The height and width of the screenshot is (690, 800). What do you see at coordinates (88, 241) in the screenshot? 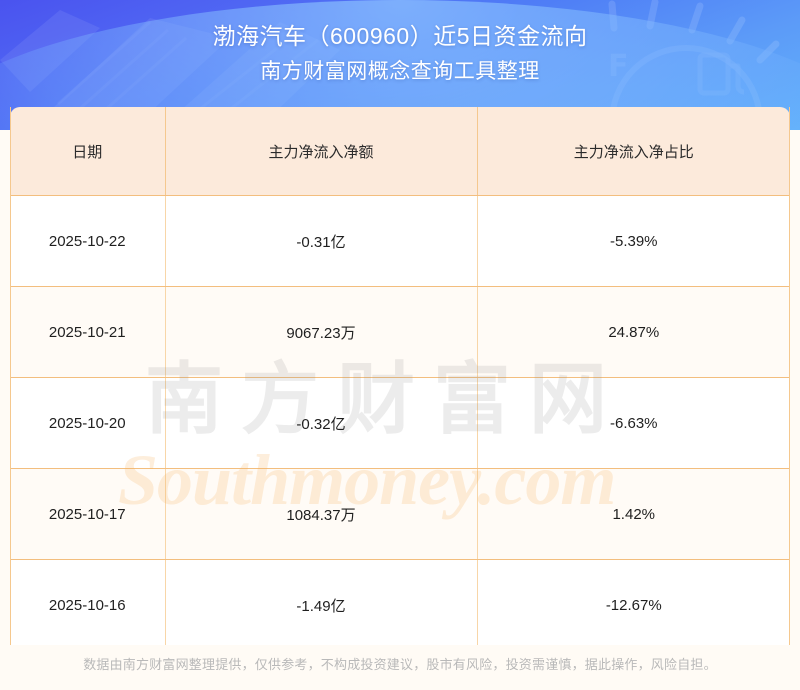
I see `cell-date: 2025-10-22` at bounding box center [88, 241].